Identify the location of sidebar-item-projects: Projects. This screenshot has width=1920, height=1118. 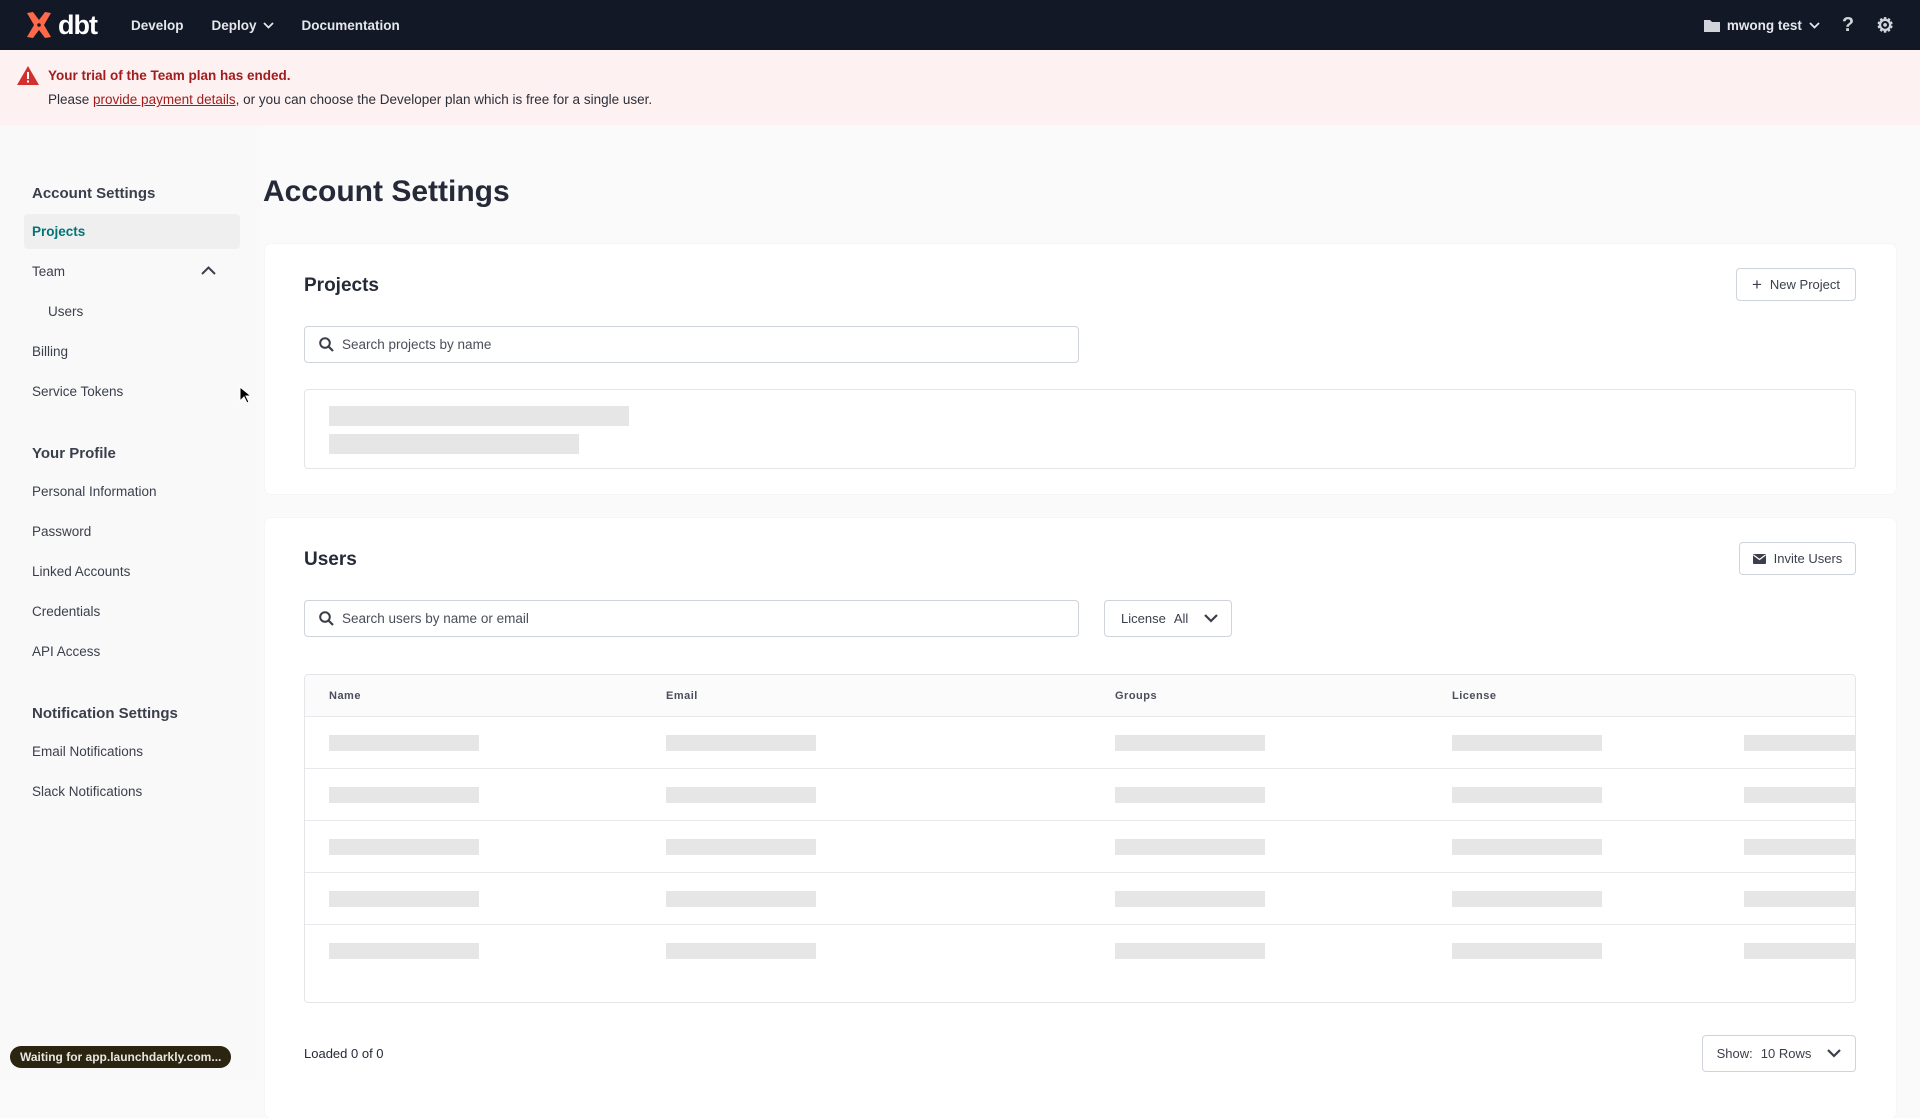
(59, 231).